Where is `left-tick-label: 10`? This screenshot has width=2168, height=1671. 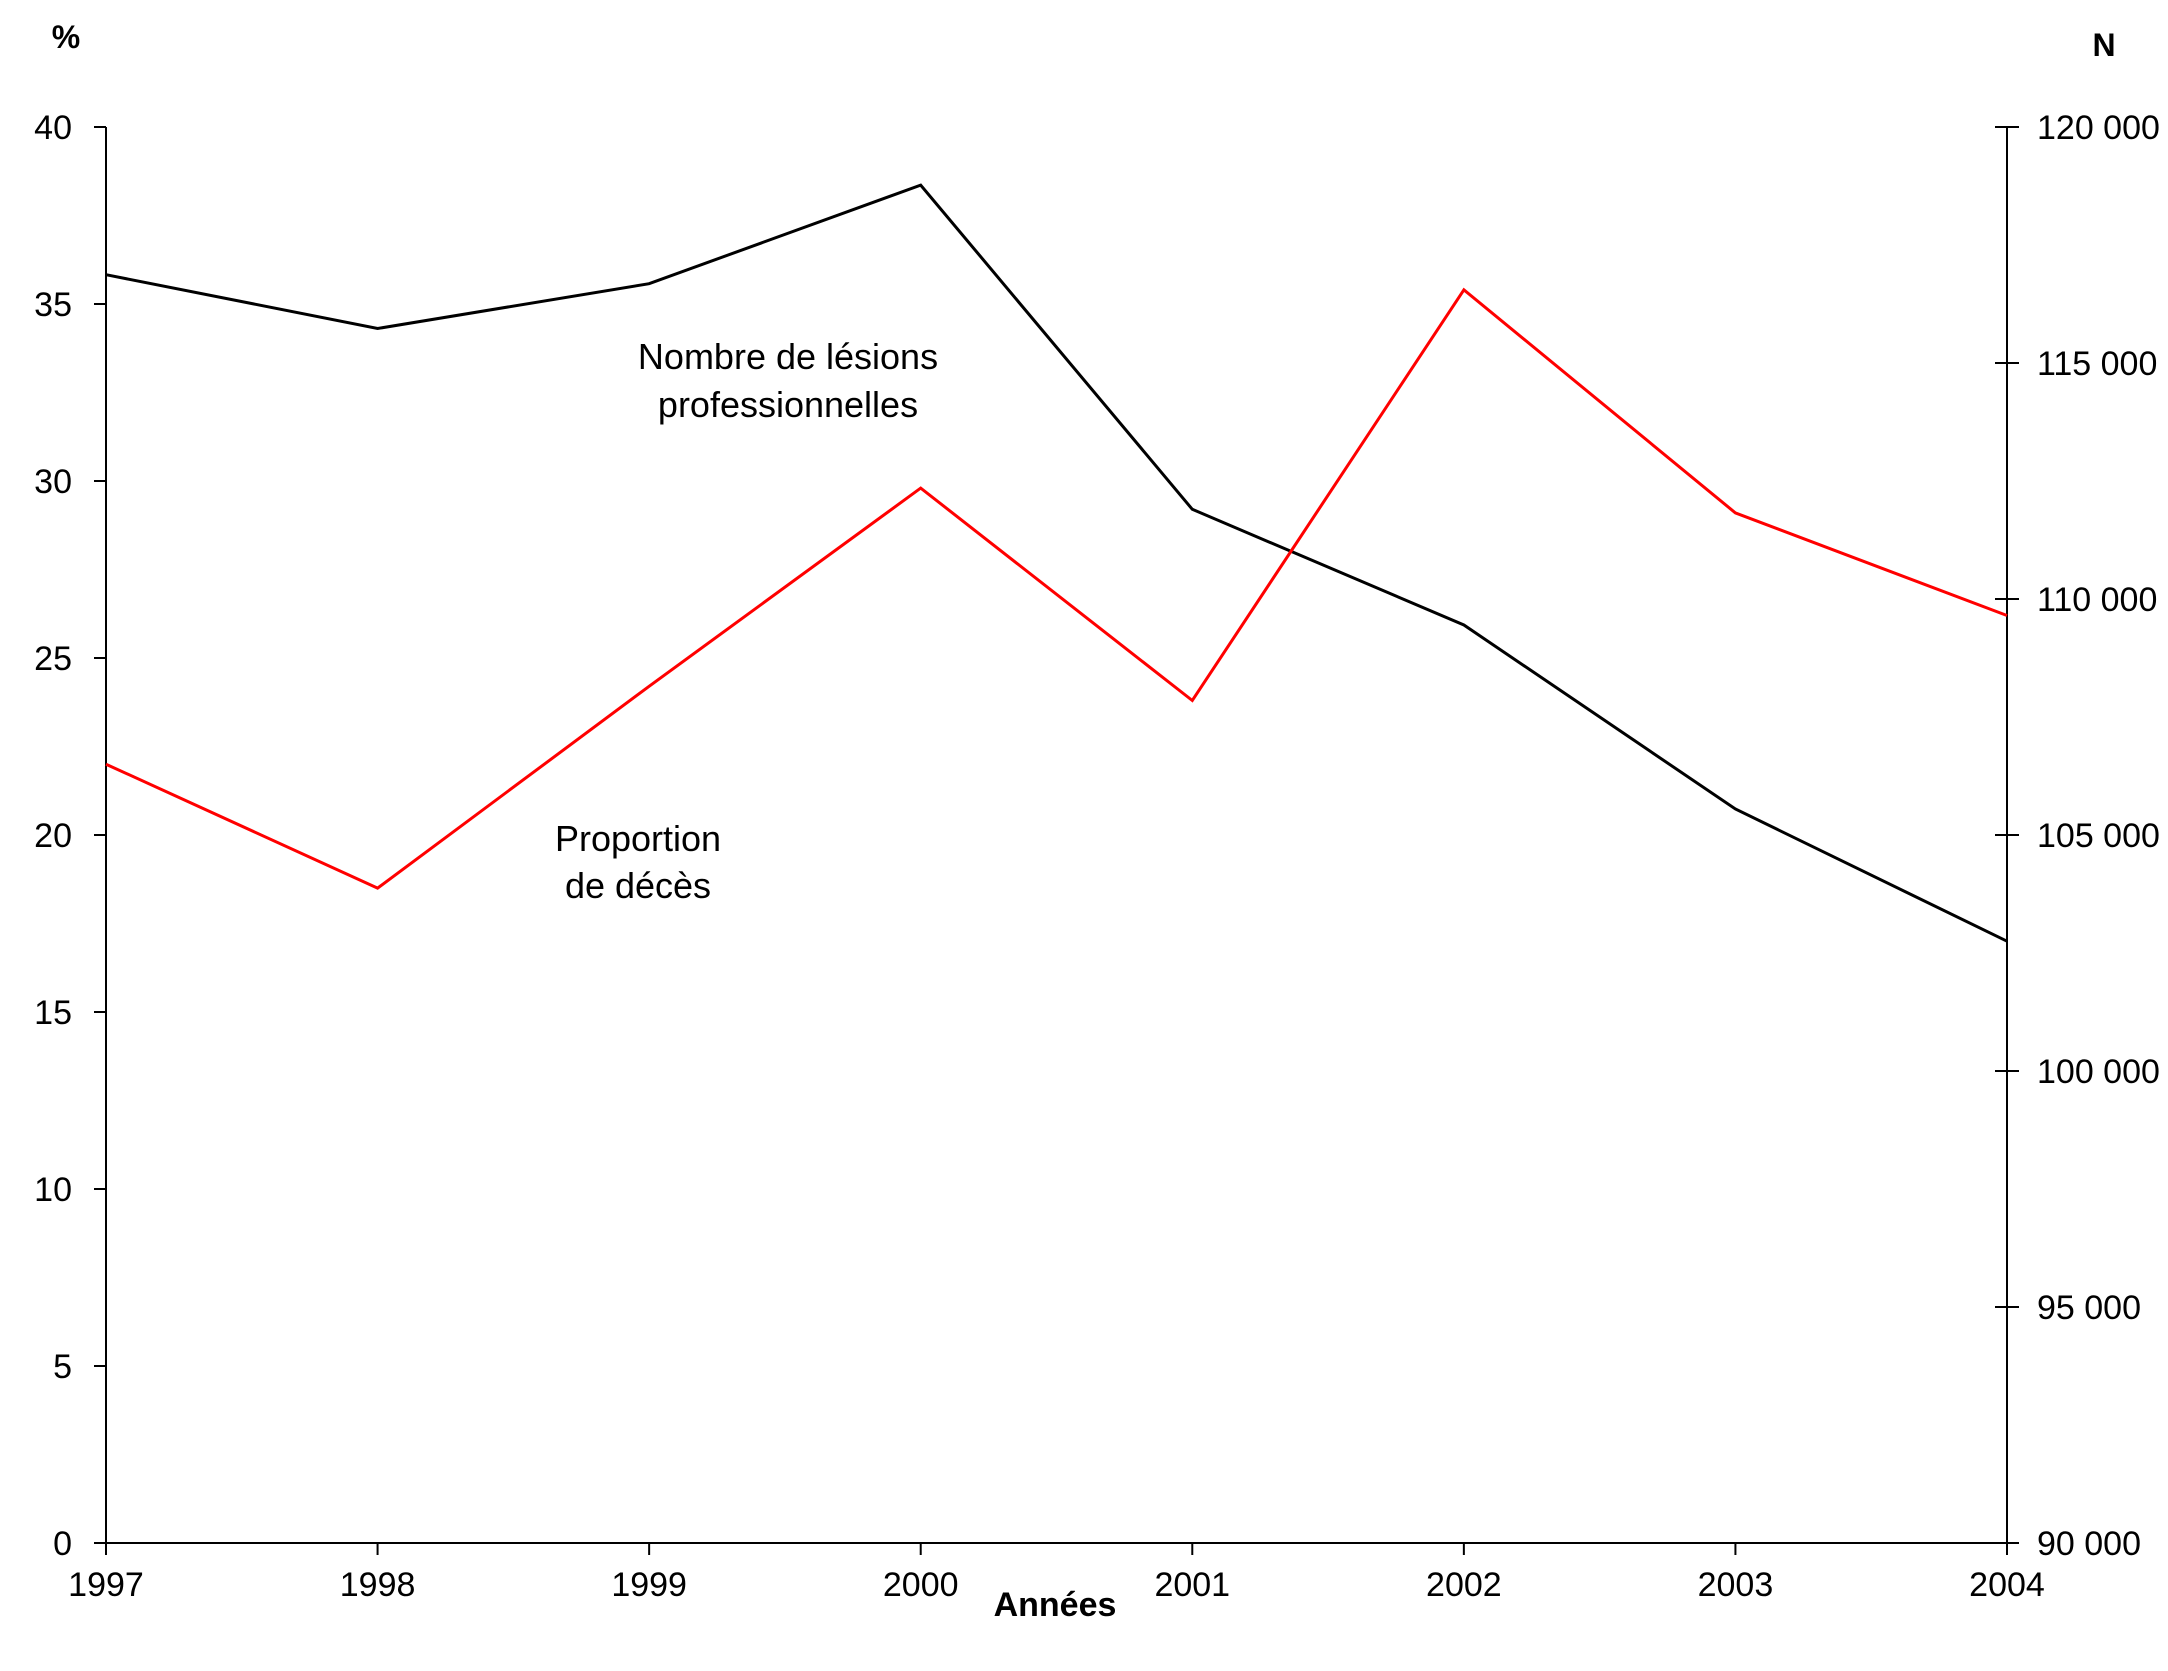 left-tick-label: 10 is located at coordinates (53, 1190).